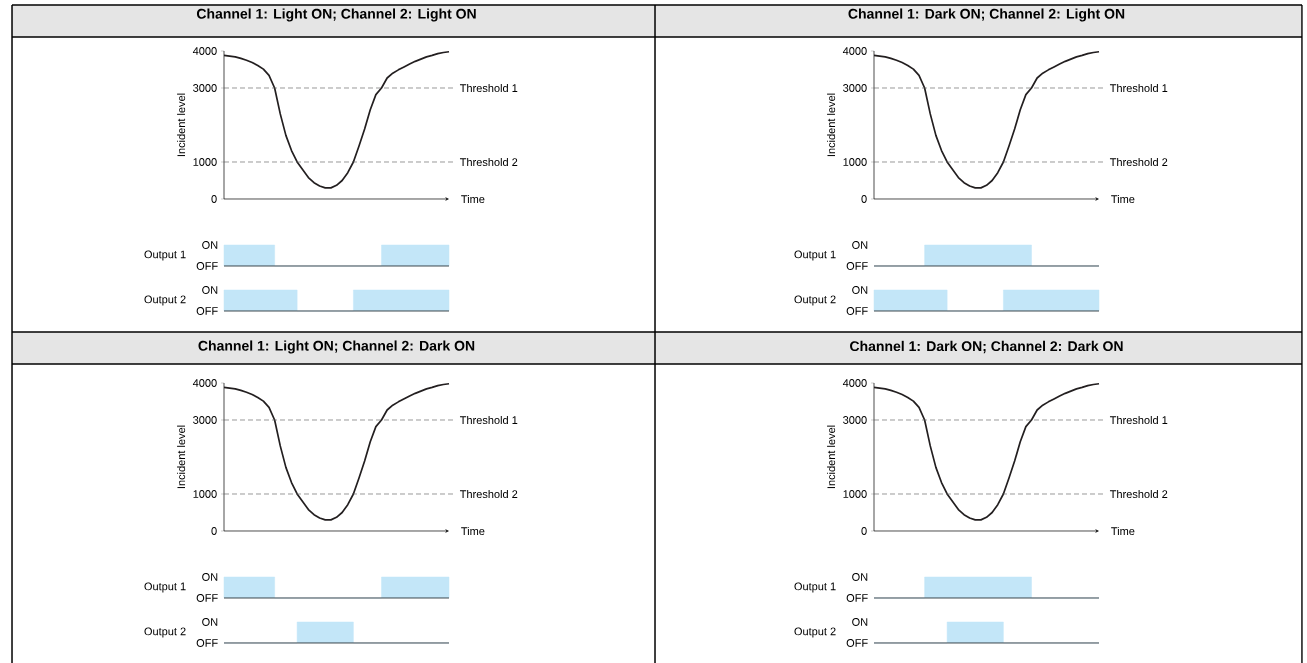 The height and width of the screenshot is (663, 1307). I want to click on chart-title: Channel 1: Light ON; Channel 2: Dark ON, so click(336, 347).